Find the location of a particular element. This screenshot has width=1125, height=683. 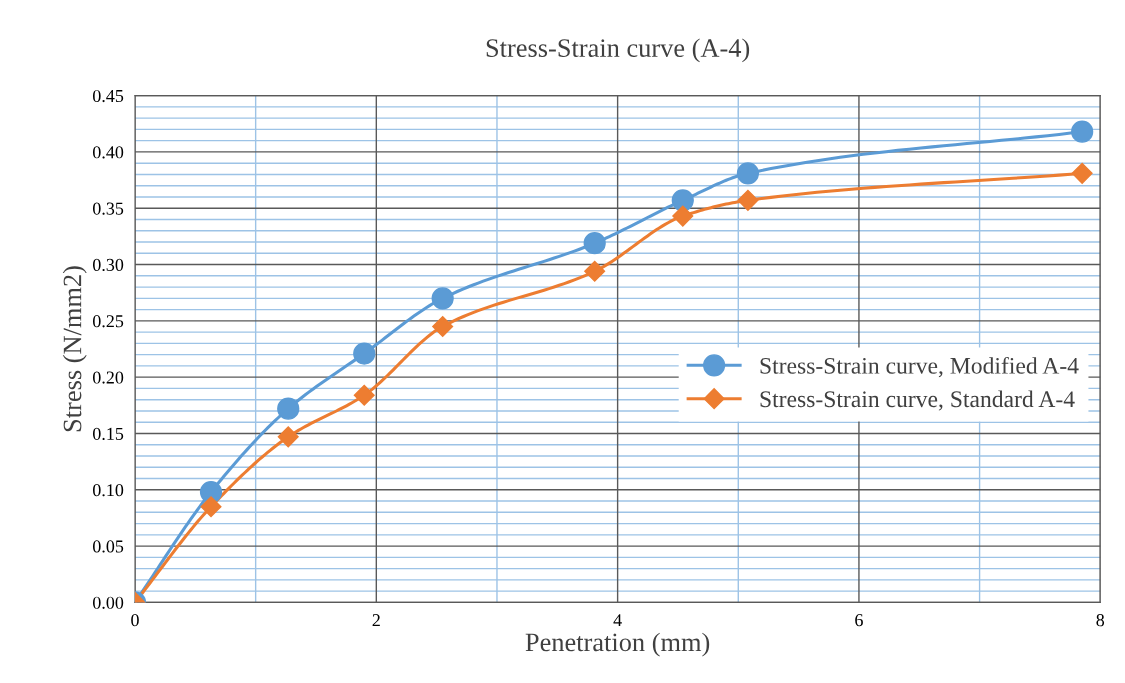

x-tick-label: 6 is located at coordinates (859, 620).